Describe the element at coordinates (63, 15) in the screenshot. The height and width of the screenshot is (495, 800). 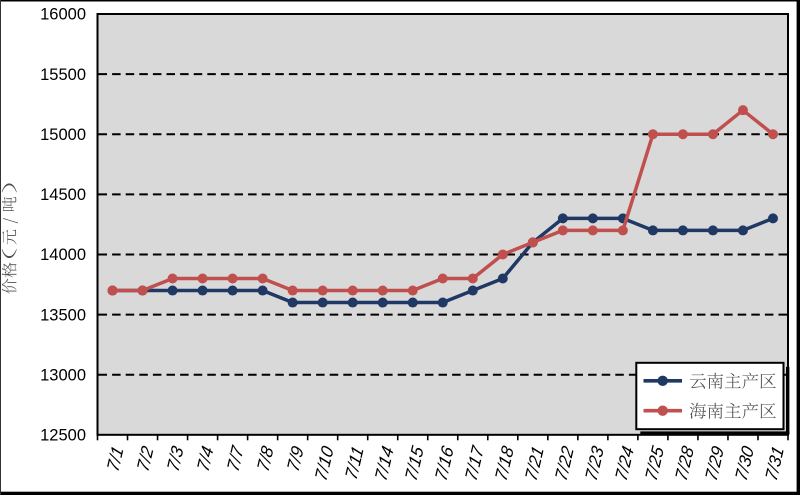
I see `svg-text: 16000` at that location.